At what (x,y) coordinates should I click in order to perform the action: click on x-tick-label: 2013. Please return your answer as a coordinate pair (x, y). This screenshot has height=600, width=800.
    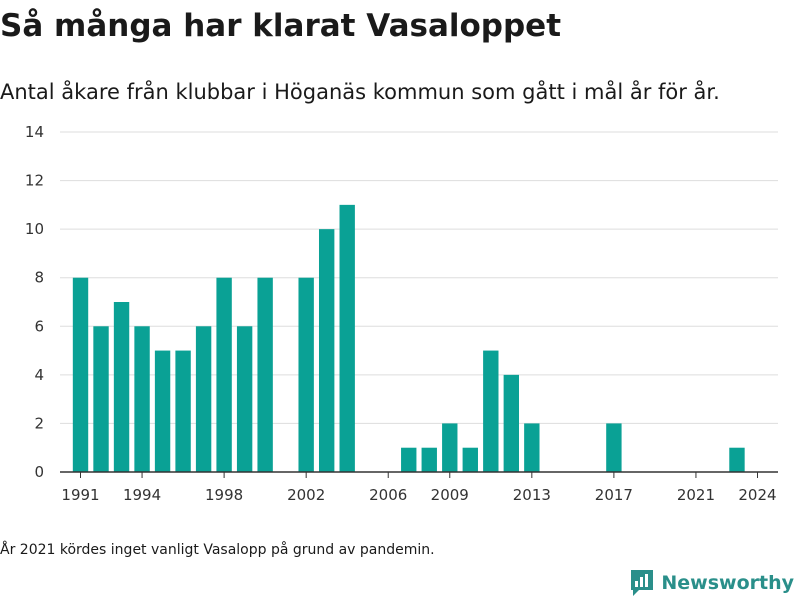
    Looking at the image, I should click on (532, 495).